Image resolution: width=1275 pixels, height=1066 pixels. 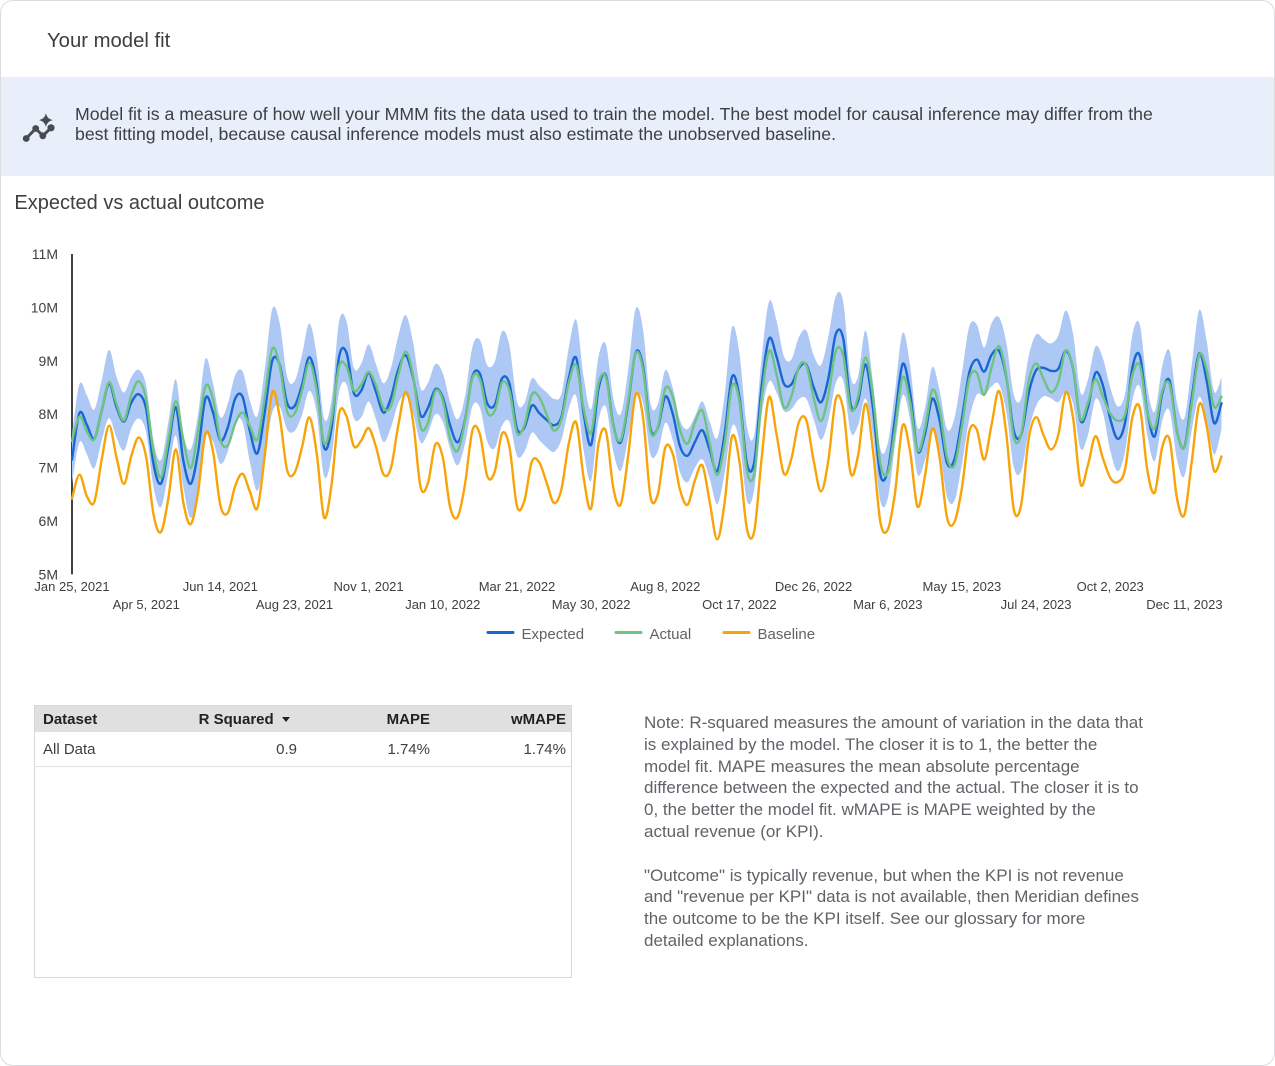 I want to click on svg-text: 10M, so click(x=44, y=307).